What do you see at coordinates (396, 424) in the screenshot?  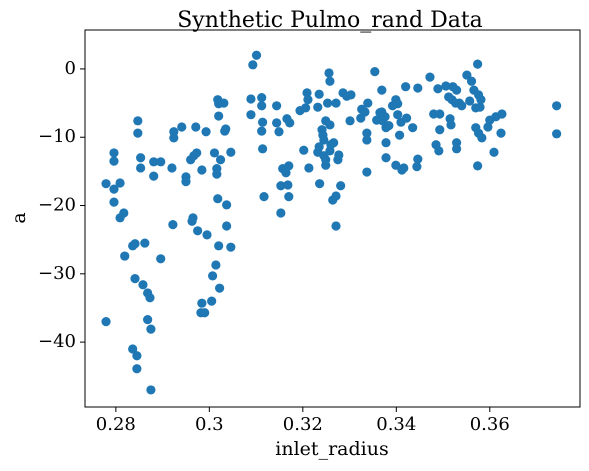 I see `x-tick-label: 0.34` at bounding box center [396, 424].